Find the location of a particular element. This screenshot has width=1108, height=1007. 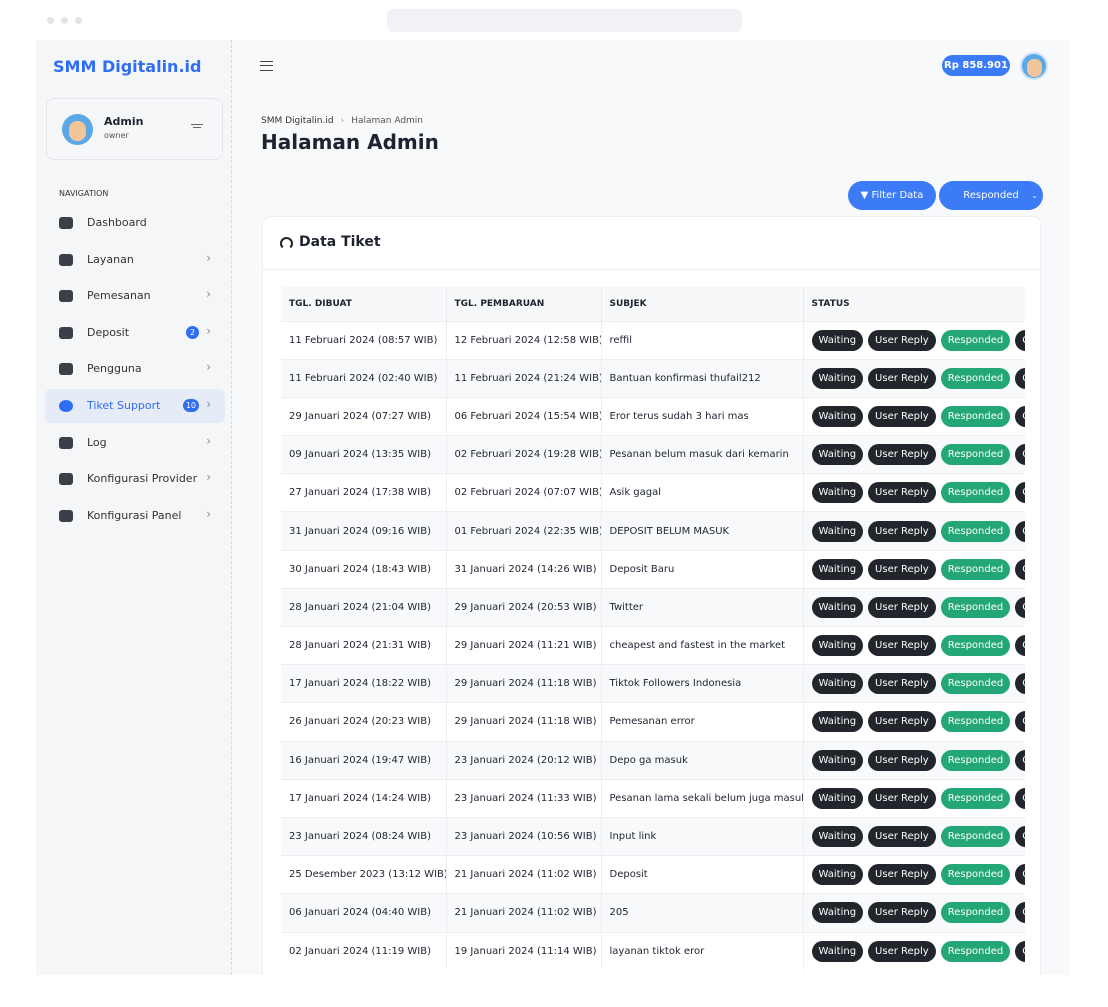

nav-chevron: › is located at coordinates (208, 404).